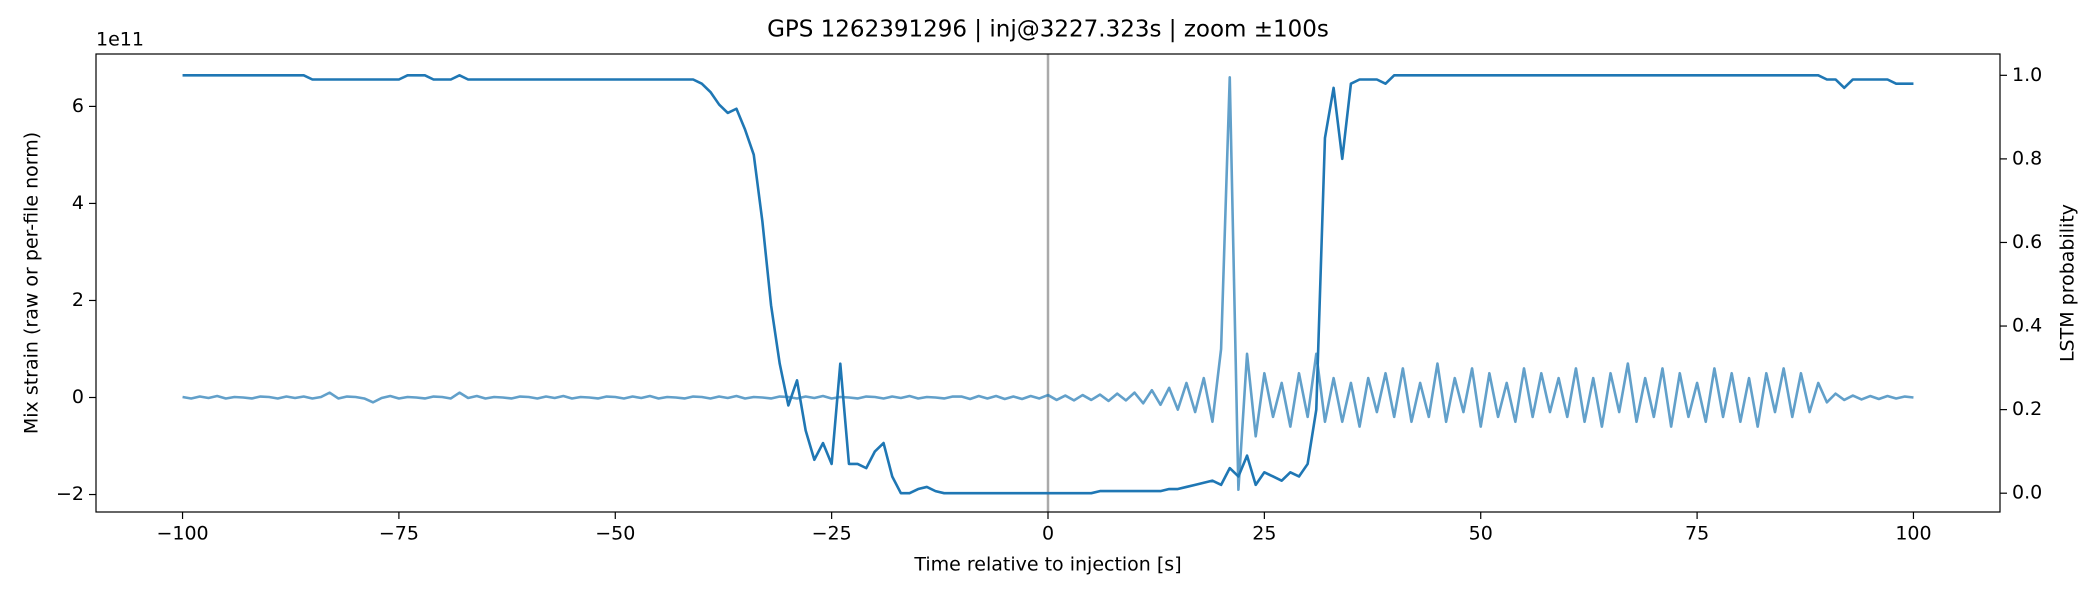 Image resolution: width=2100 pixels, height=600 pixels. I want to click on x-tick-label: 100, so click(1913, 534).